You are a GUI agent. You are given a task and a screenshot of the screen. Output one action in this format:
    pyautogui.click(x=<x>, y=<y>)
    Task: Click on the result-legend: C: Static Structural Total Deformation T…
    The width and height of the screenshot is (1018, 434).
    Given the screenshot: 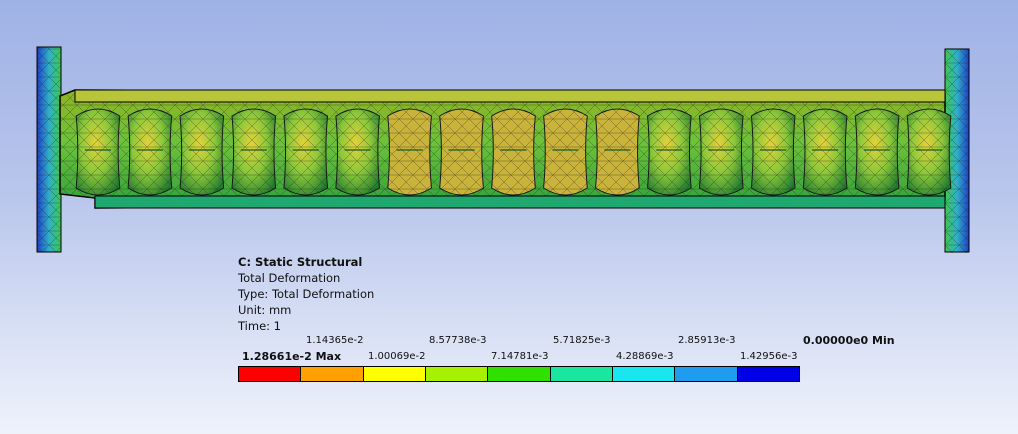 What is the action you would take?
    pyautogui.click(x=306, y=294)
    